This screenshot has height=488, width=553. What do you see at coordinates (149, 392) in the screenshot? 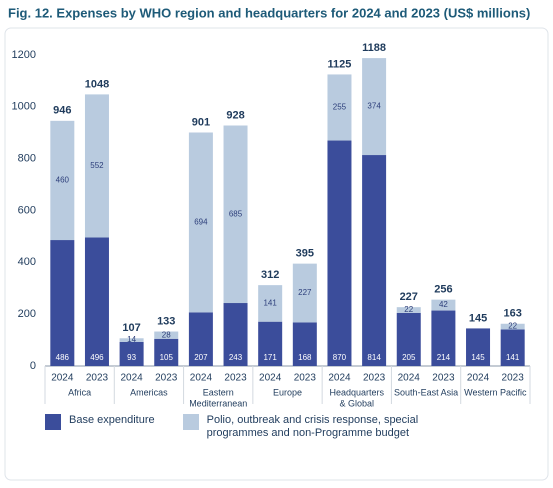
I see `group-label: Americas` at bounding box center [149, 392].